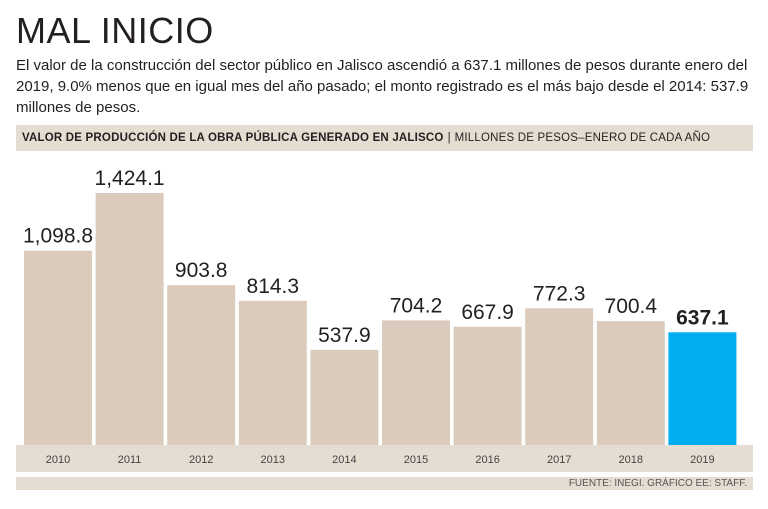 The height and width of the screenshot is (509, 768). Describe the element at coordinates (201, 460) in the screenshot. I see `x-tick-2012: 2012` at that location.